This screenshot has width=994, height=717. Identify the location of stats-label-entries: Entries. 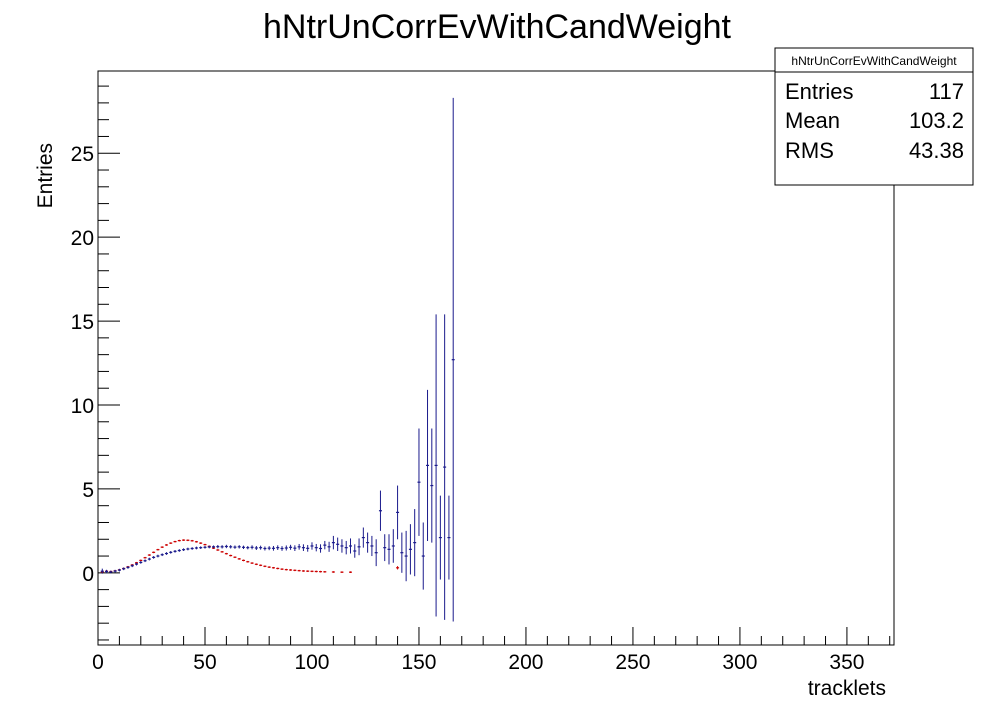
(819, 91).